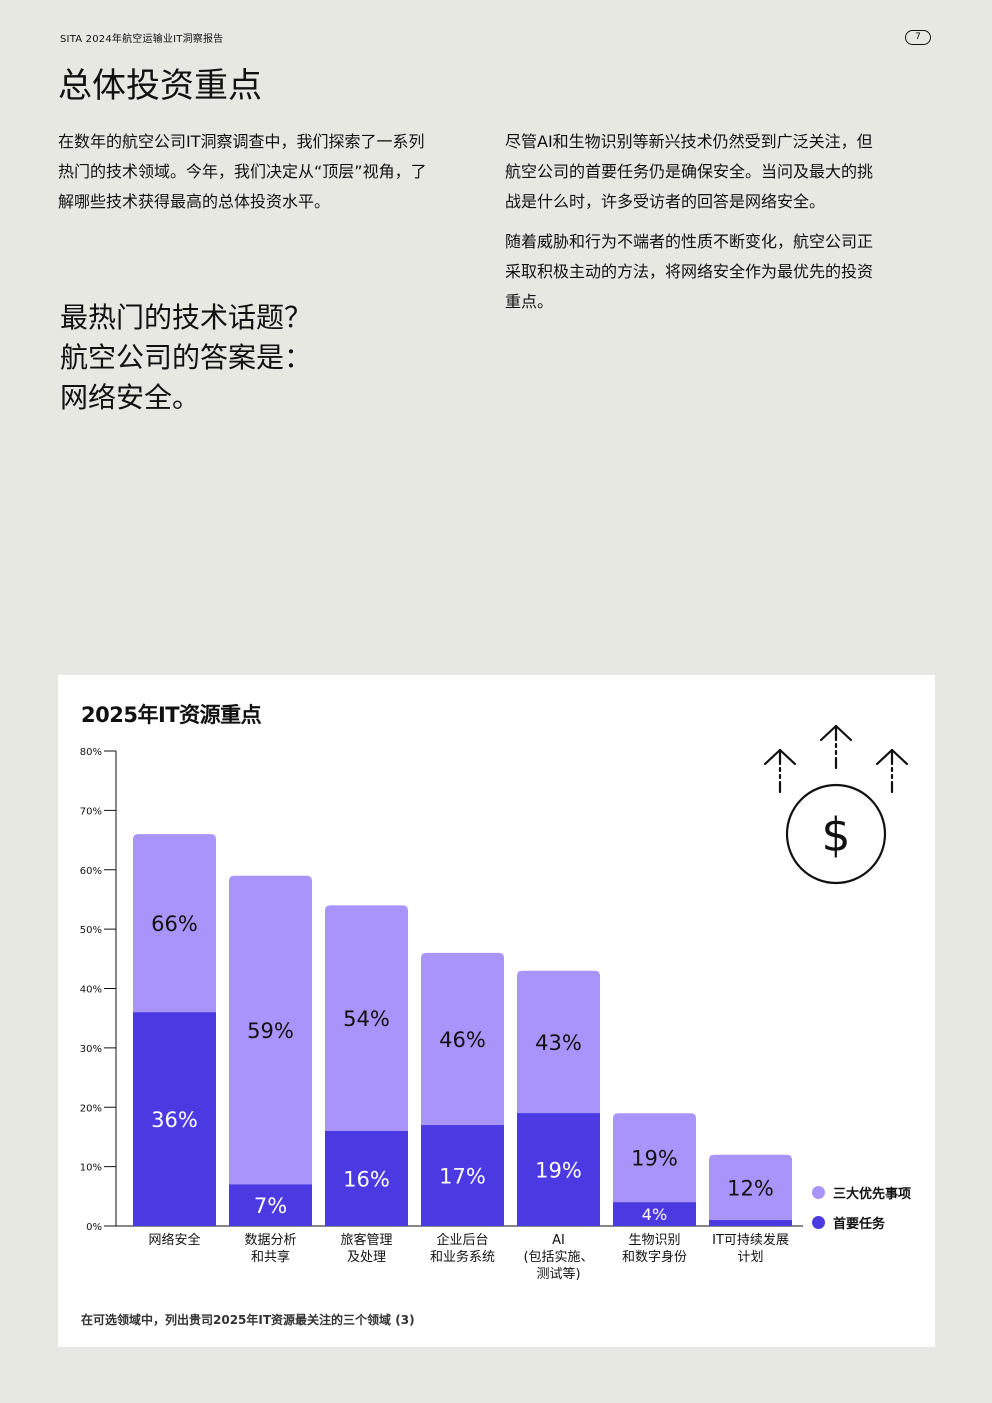 This screenshot has height=1403, width=992. I want to click on data-label-primary: 17%, so click(462, 1177).